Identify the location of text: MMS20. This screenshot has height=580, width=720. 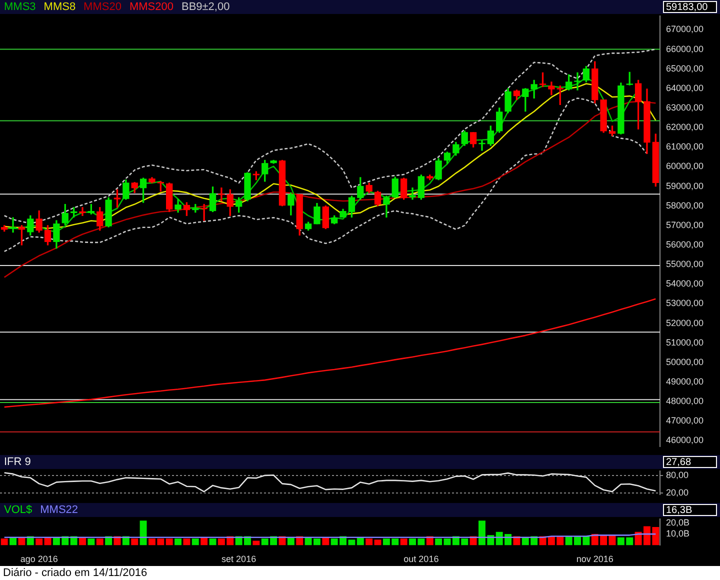
(103, 7).